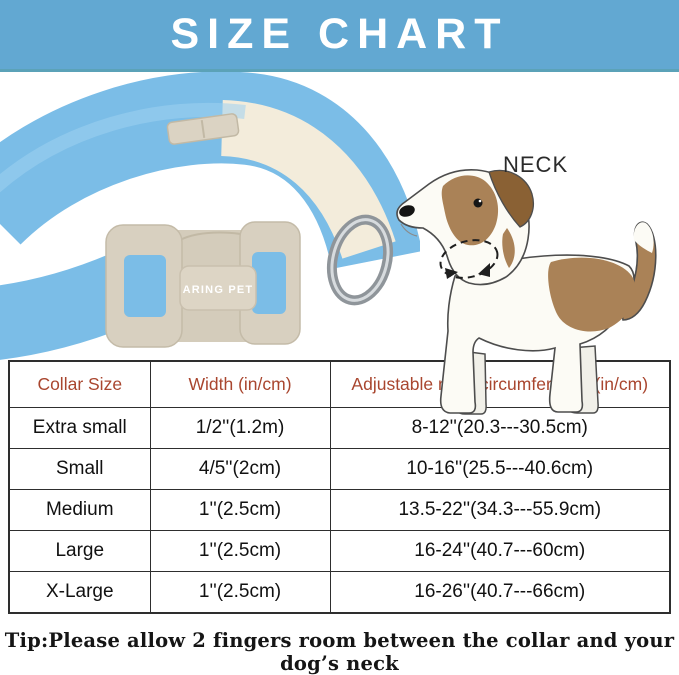 The image size is (679, 675). Describe the element at coordinates (79, 551) in the screenshot. I see `cell-size: Large` at that location.